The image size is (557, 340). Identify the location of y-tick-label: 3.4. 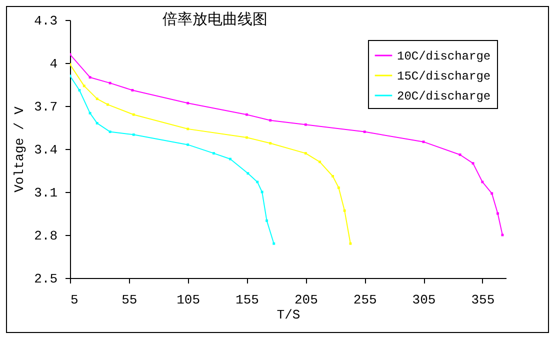
(46, 150).